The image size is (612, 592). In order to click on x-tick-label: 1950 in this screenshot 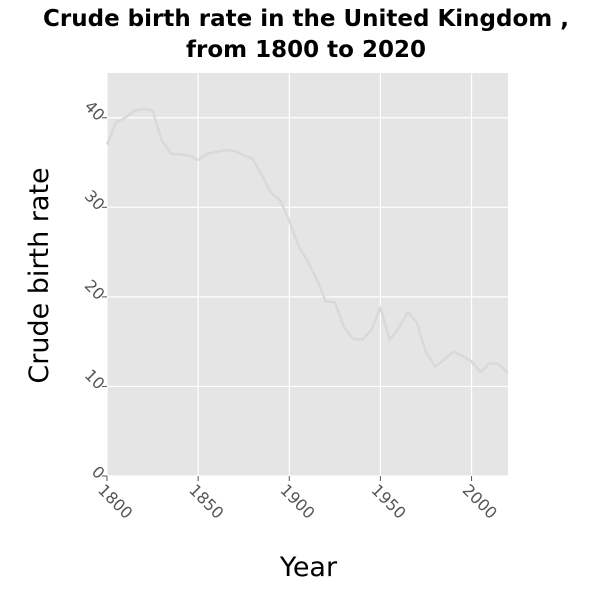, I will do `click(389, 501)`.